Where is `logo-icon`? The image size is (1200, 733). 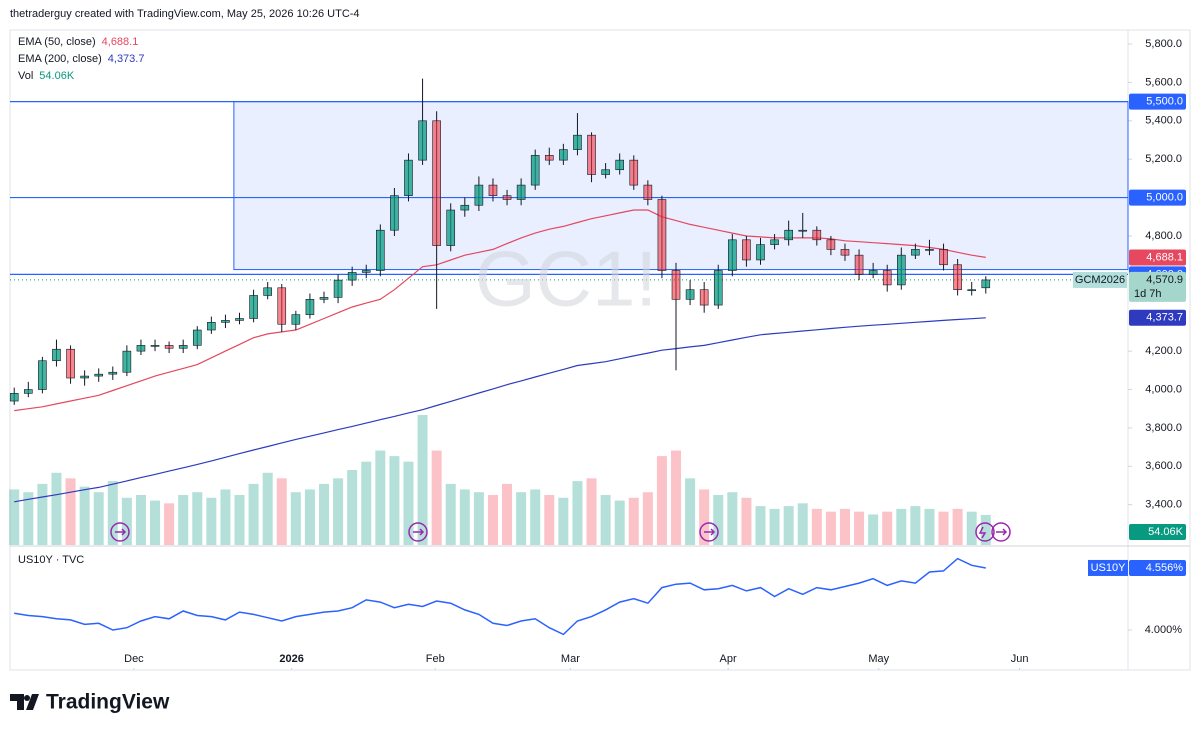
logo-icon is located at coordinates (24, 702).